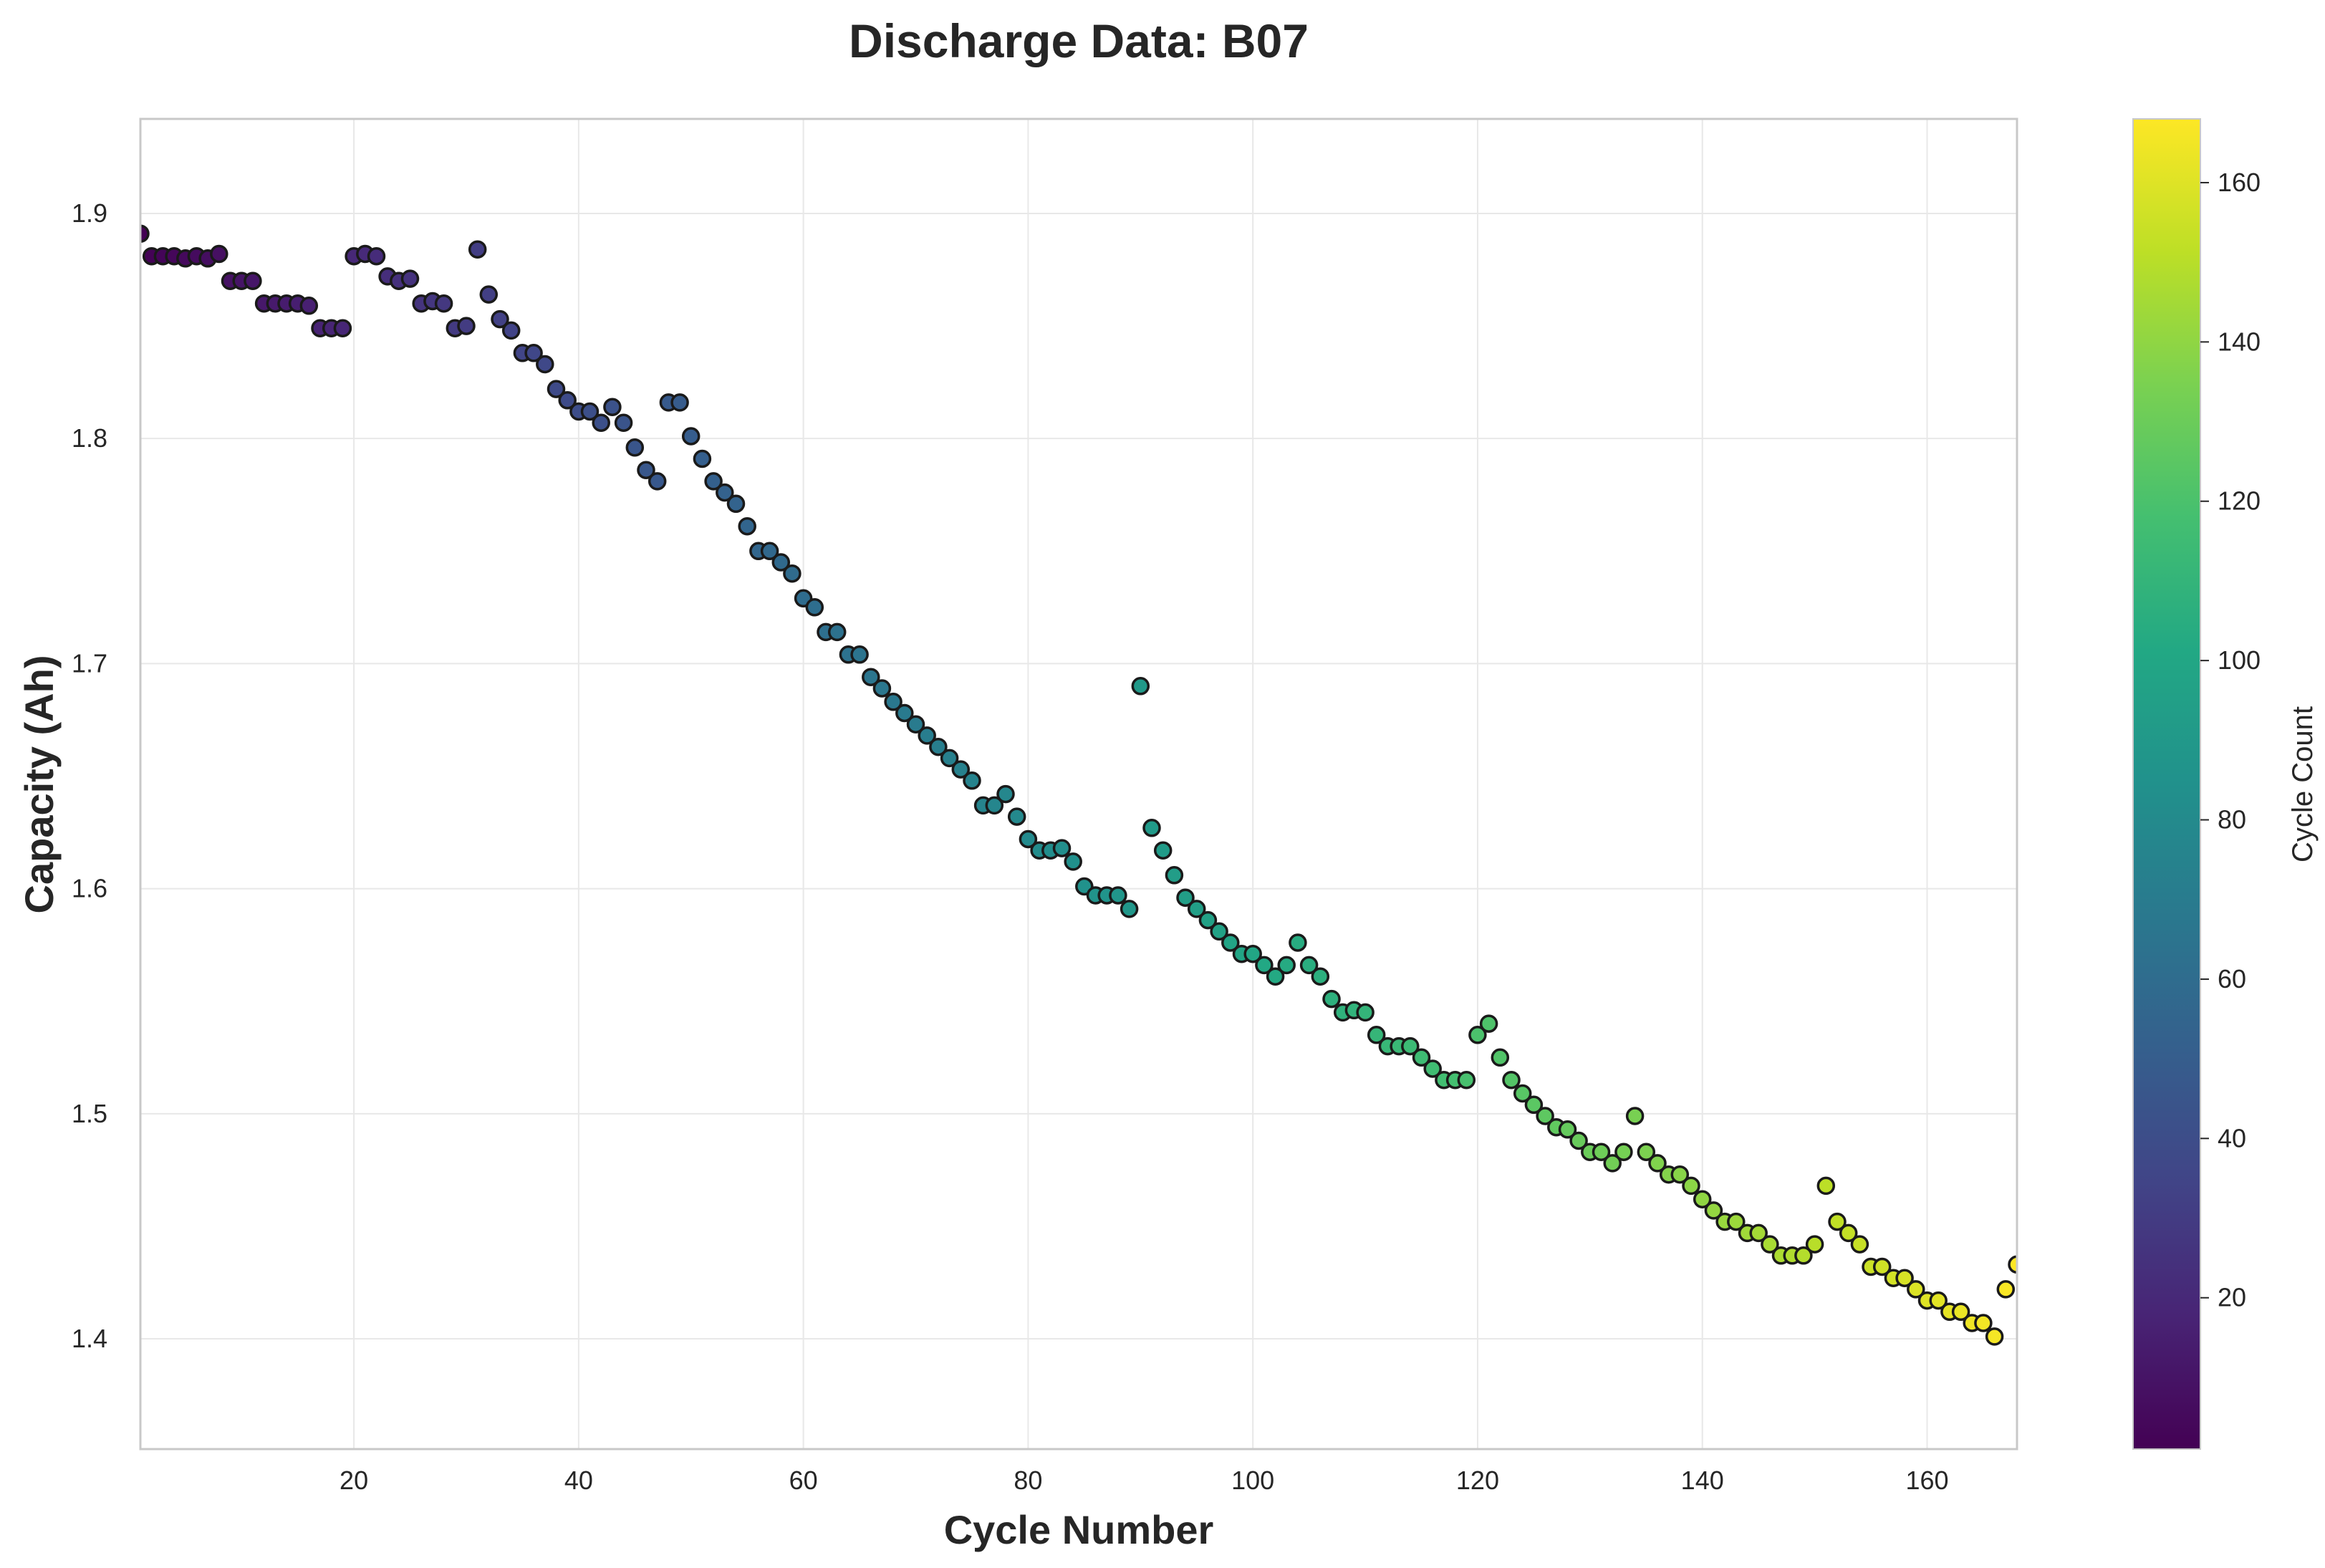  I want to click on x-tick-label: 20, so click(354, 1481).